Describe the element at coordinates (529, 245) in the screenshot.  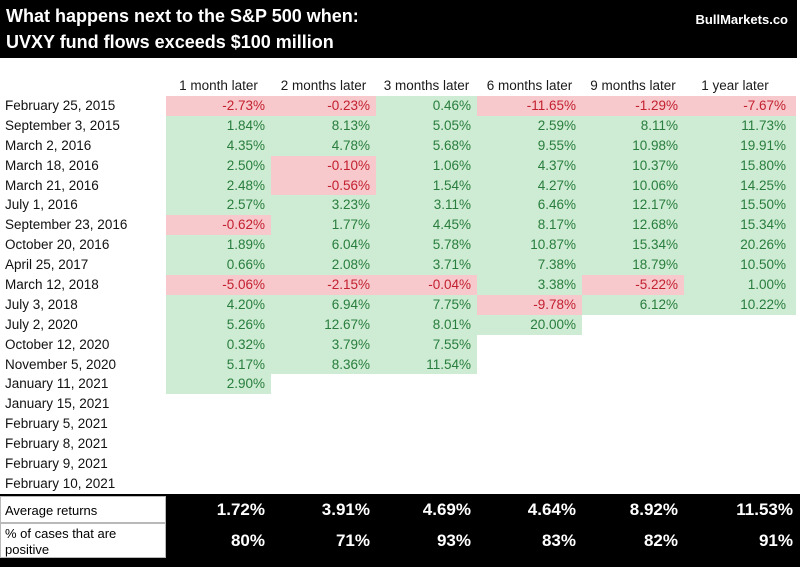
I see `return-cell: 10.87%` at that location.